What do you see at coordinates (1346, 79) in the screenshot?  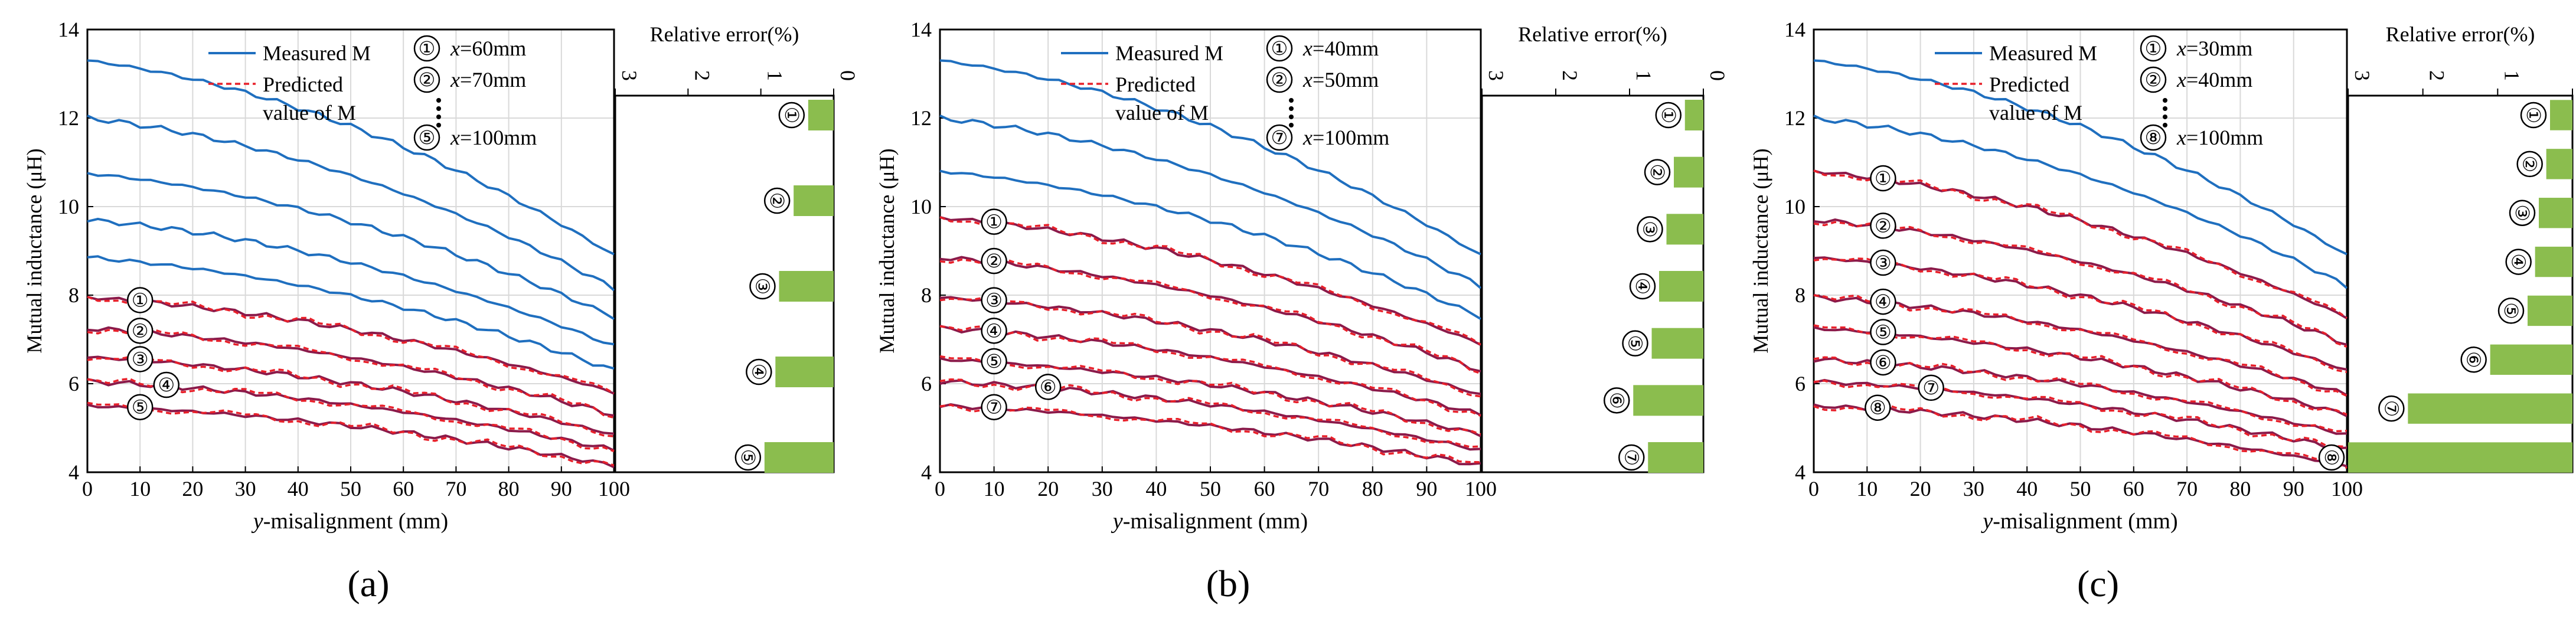 I see `legend-x-text: =50mm` at bounding box center [1346, 79].